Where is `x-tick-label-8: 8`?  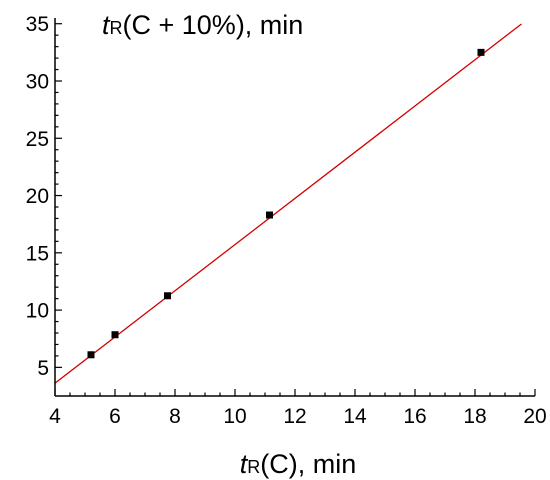 x-tick-label-8: 8 is located at coordinates (175, 416).